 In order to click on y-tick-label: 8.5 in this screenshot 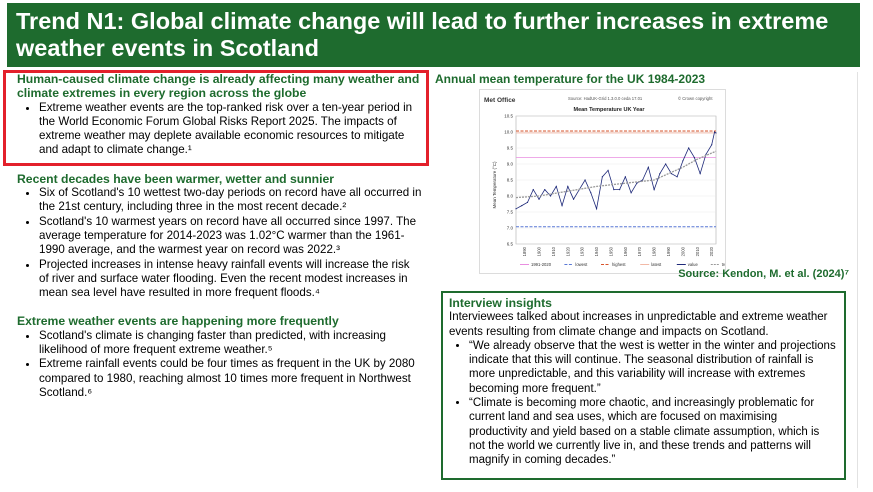, I will do `click(510, 180)`.